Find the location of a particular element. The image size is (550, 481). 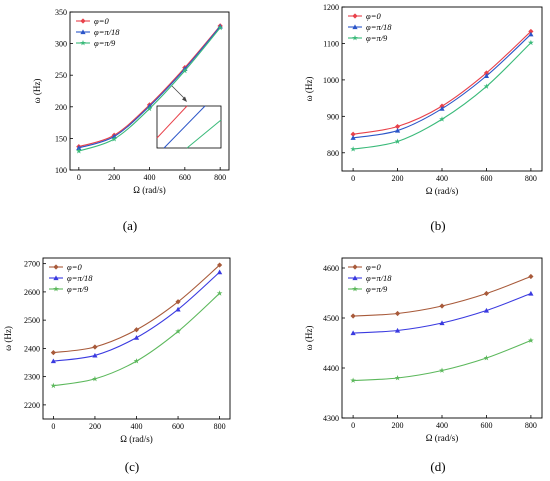

inset-arrow-head is located at coordinates (184, 99).